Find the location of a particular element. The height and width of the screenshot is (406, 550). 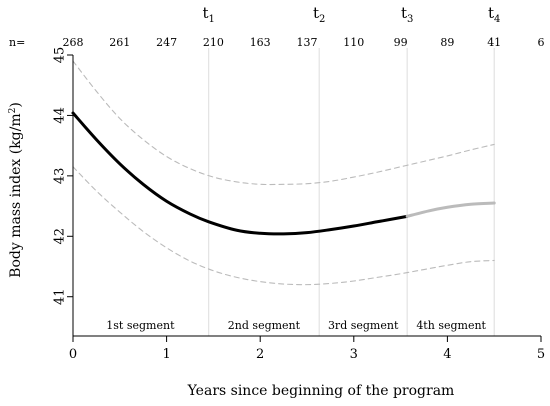

n-count: 41 is located at coordinates (494, 42).